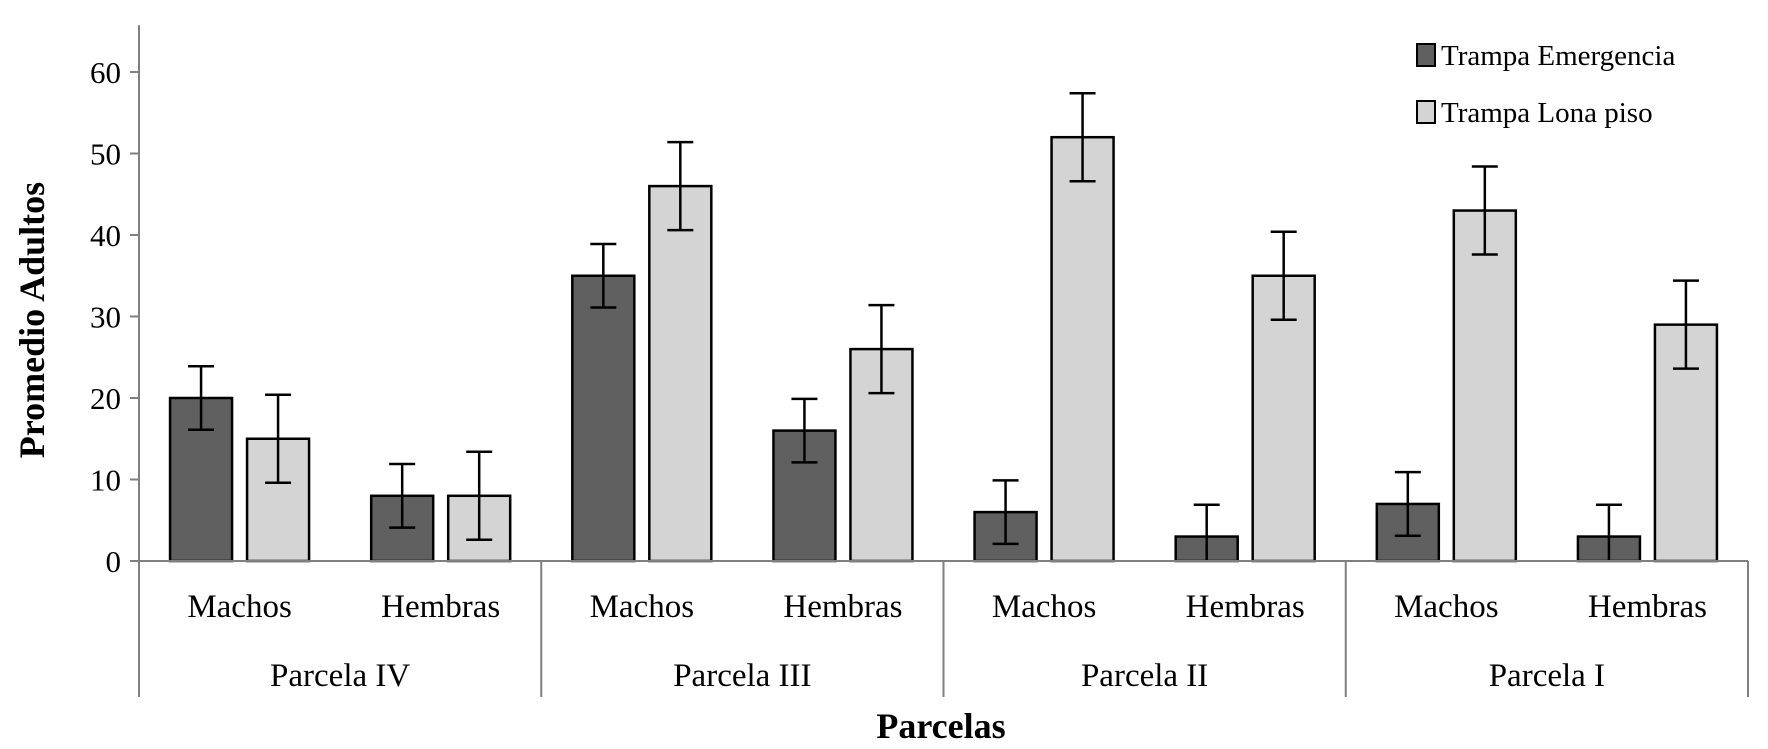  I want to click on y-axis-title: Promedio Adultos, so click(32, 320).